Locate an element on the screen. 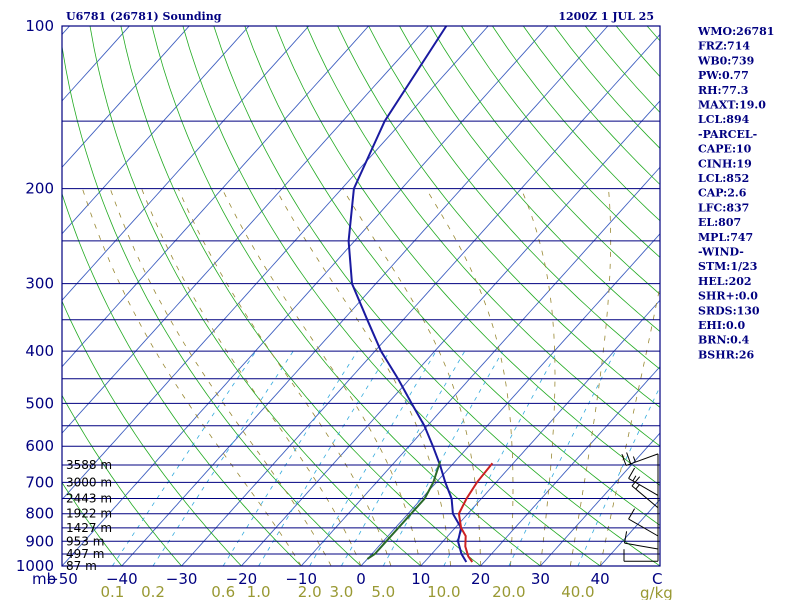 Image resolution: width=800 pixels, height=600 pixels. temperature-tick-label: −50 is located at coordinates (62, 579).